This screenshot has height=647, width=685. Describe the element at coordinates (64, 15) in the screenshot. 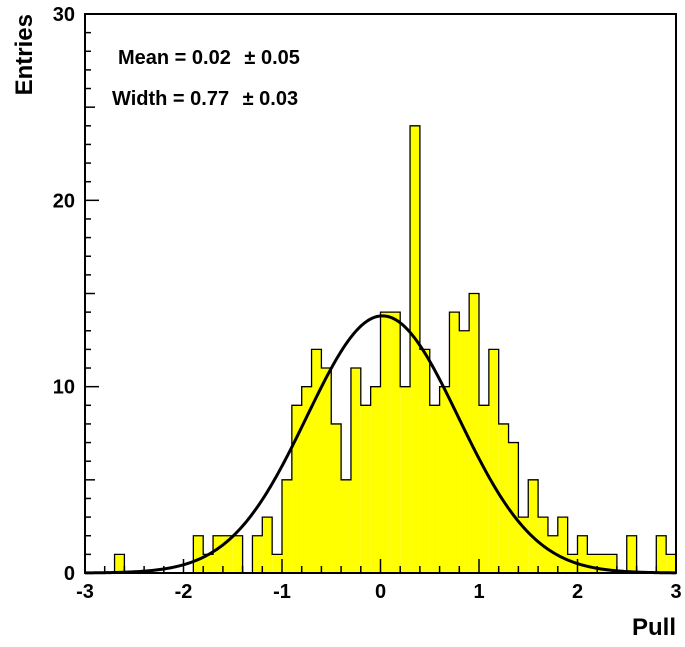

I see `y-tick-label: 30` at that location.